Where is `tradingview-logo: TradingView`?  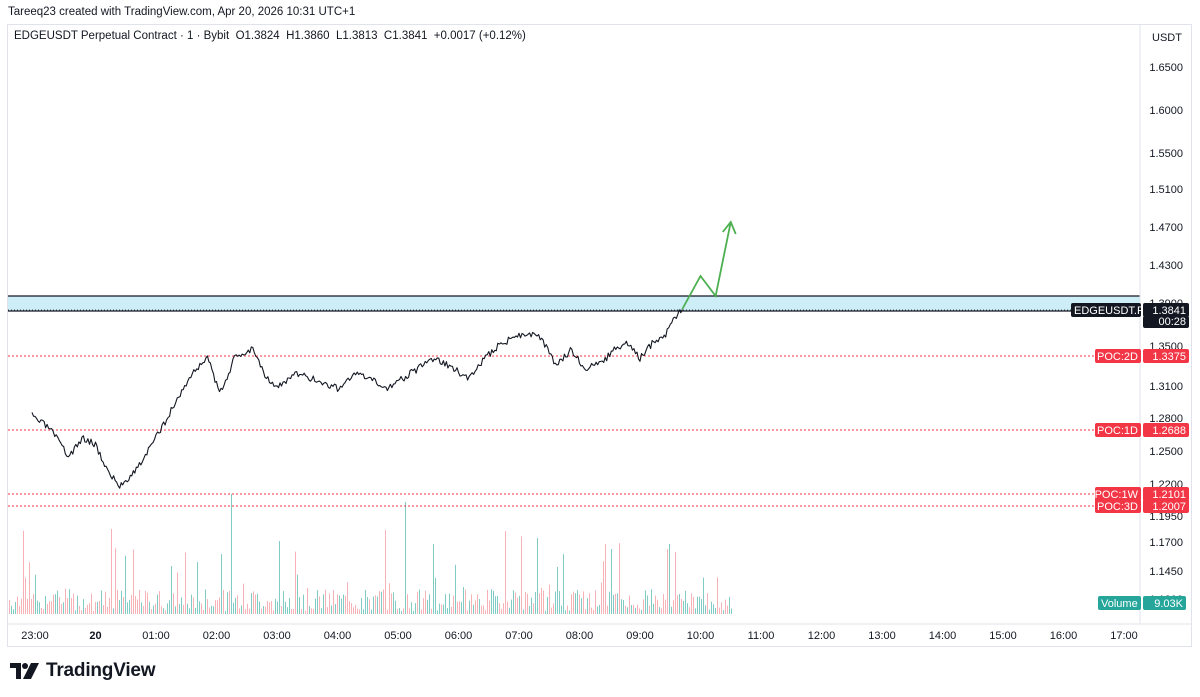
tradingview-logo: TradingView is located at coordinates (83, 671).